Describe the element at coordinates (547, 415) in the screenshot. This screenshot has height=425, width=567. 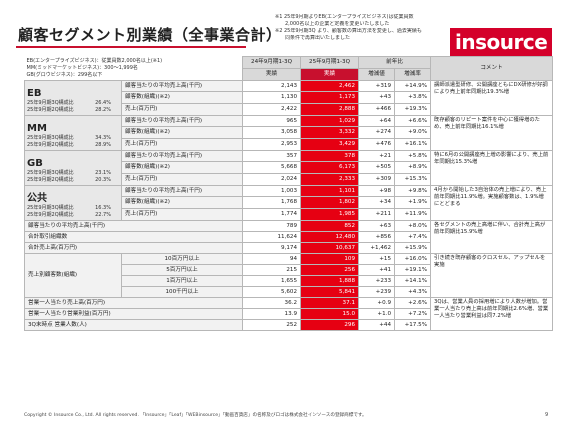
I see `page-number: 9` at that location.